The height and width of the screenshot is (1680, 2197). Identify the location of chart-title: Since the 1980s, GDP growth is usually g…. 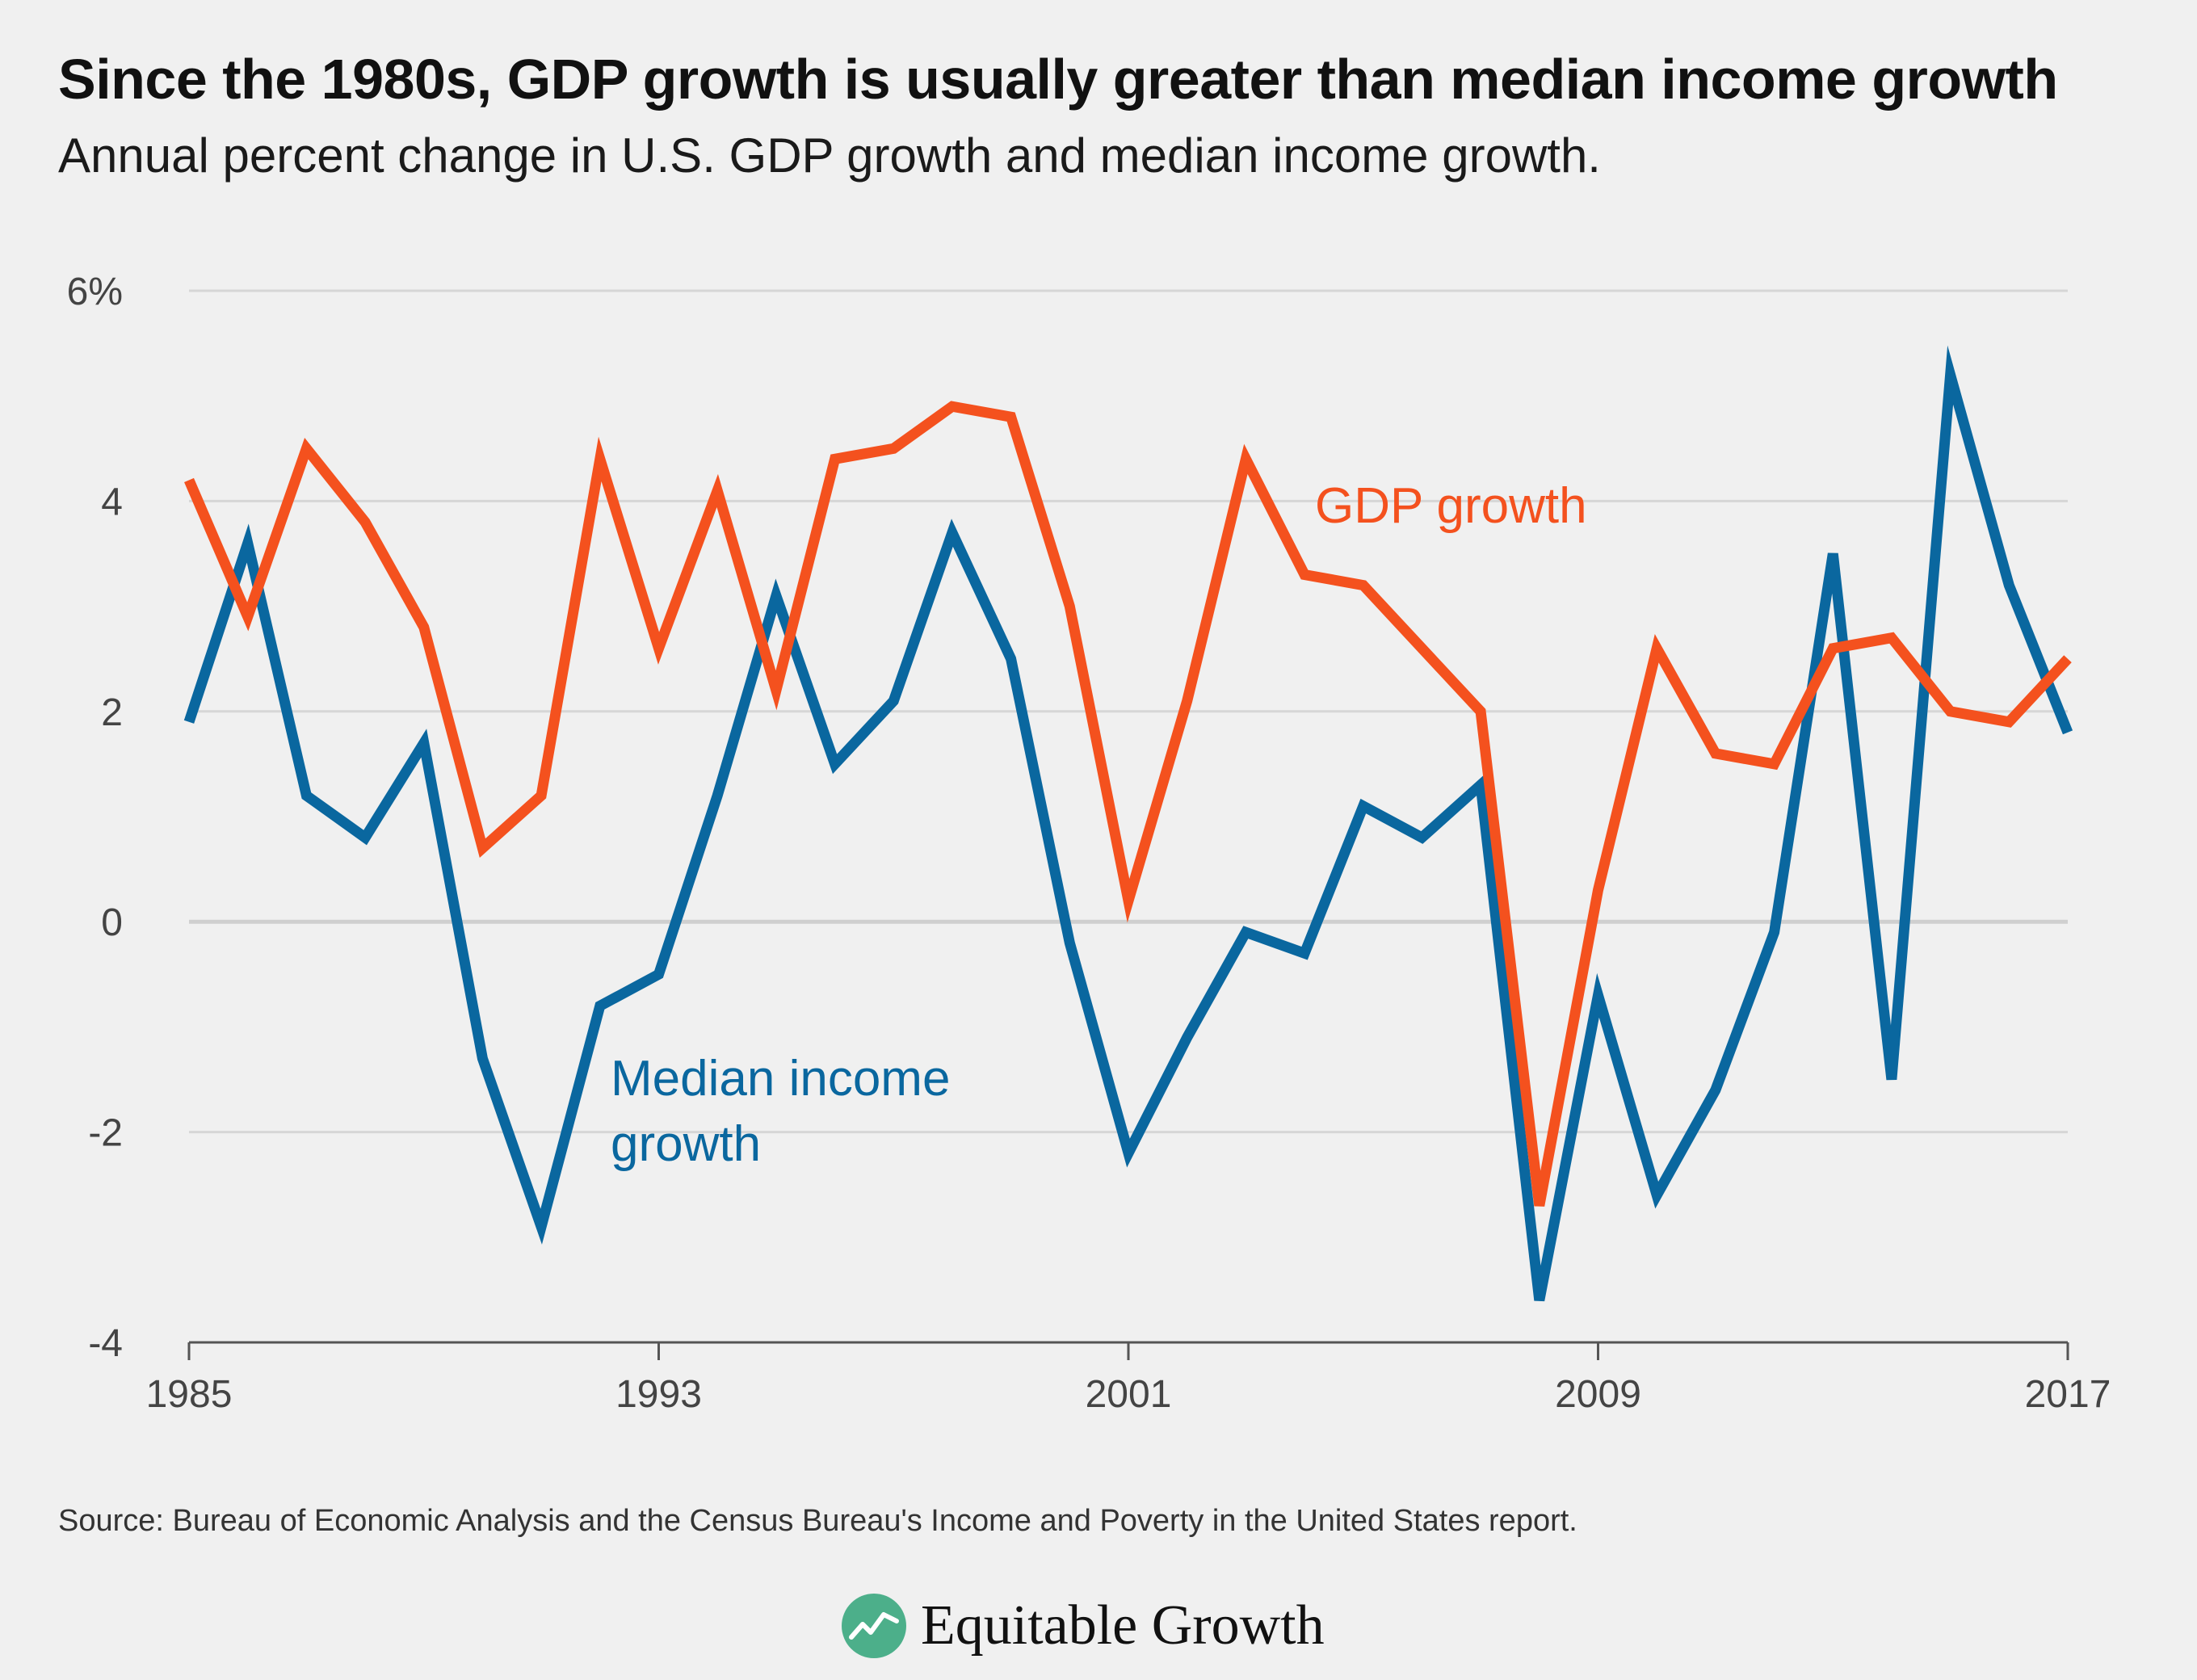
(1058, 79).